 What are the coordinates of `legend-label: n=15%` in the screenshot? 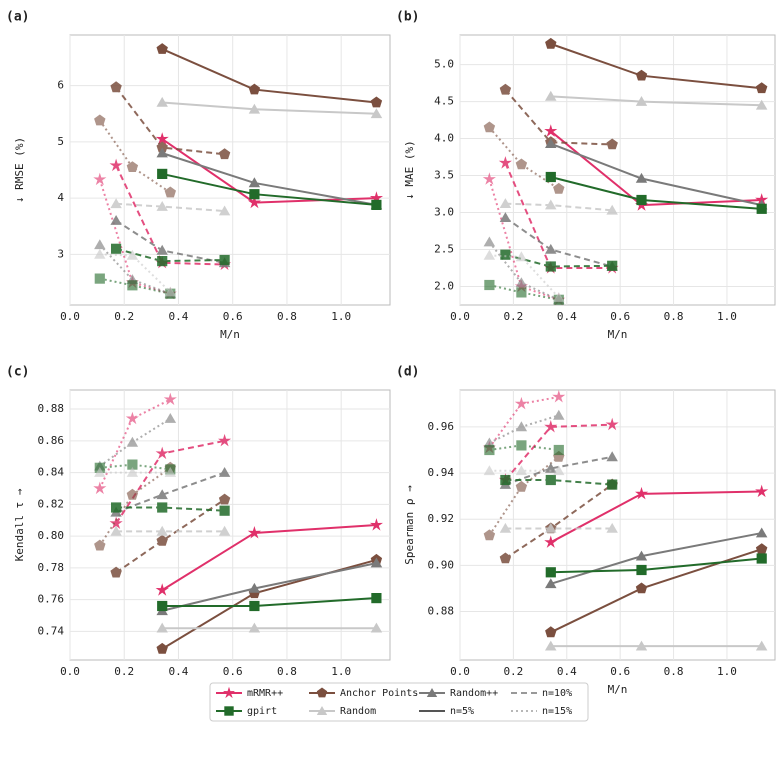 It's located at (557, 711).